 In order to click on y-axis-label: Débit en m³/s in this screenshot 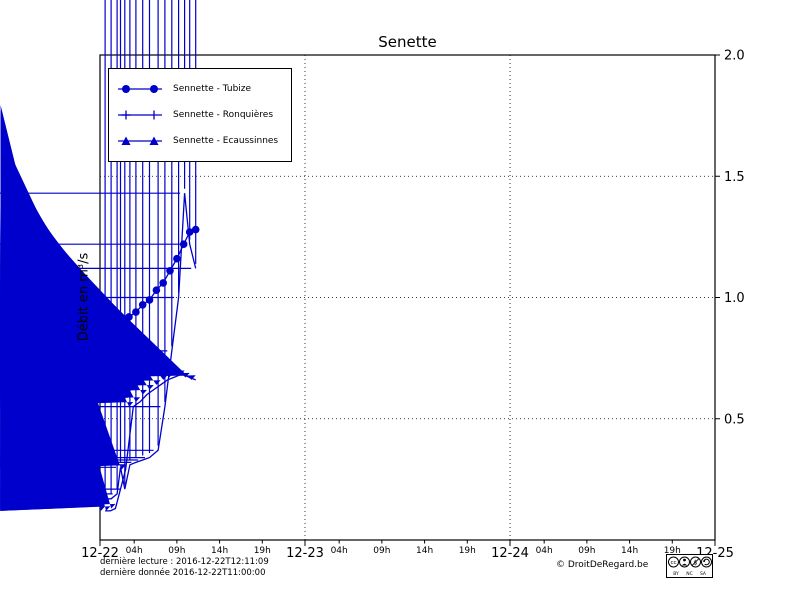, I will do `click(84, 297)`.